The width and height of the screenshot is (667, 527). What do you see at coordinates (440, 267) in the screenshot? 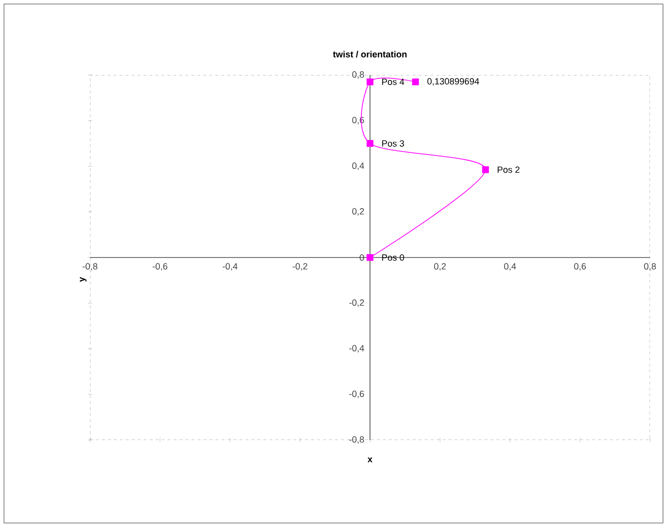
I see `x-tick-label: 0,2` at bounding box center [440, 267].